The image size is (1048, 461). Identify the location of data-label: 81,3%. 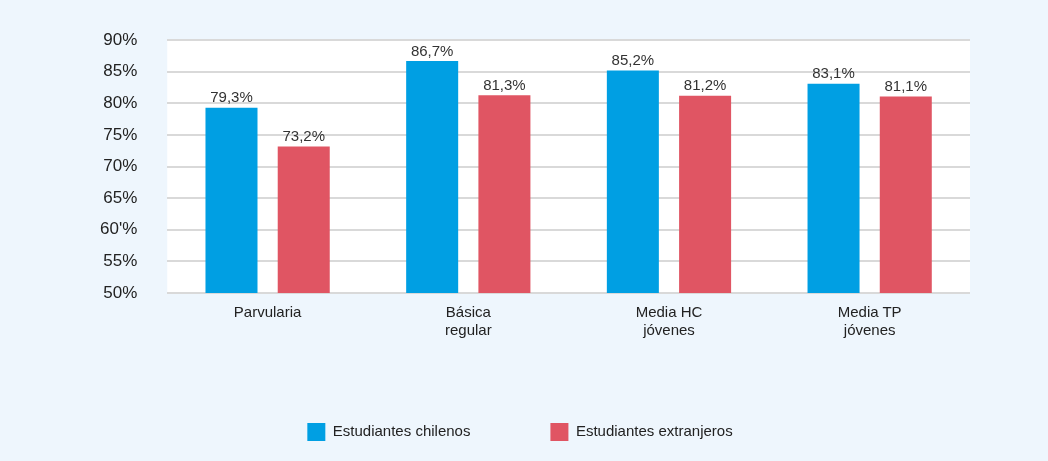
(504, 84).